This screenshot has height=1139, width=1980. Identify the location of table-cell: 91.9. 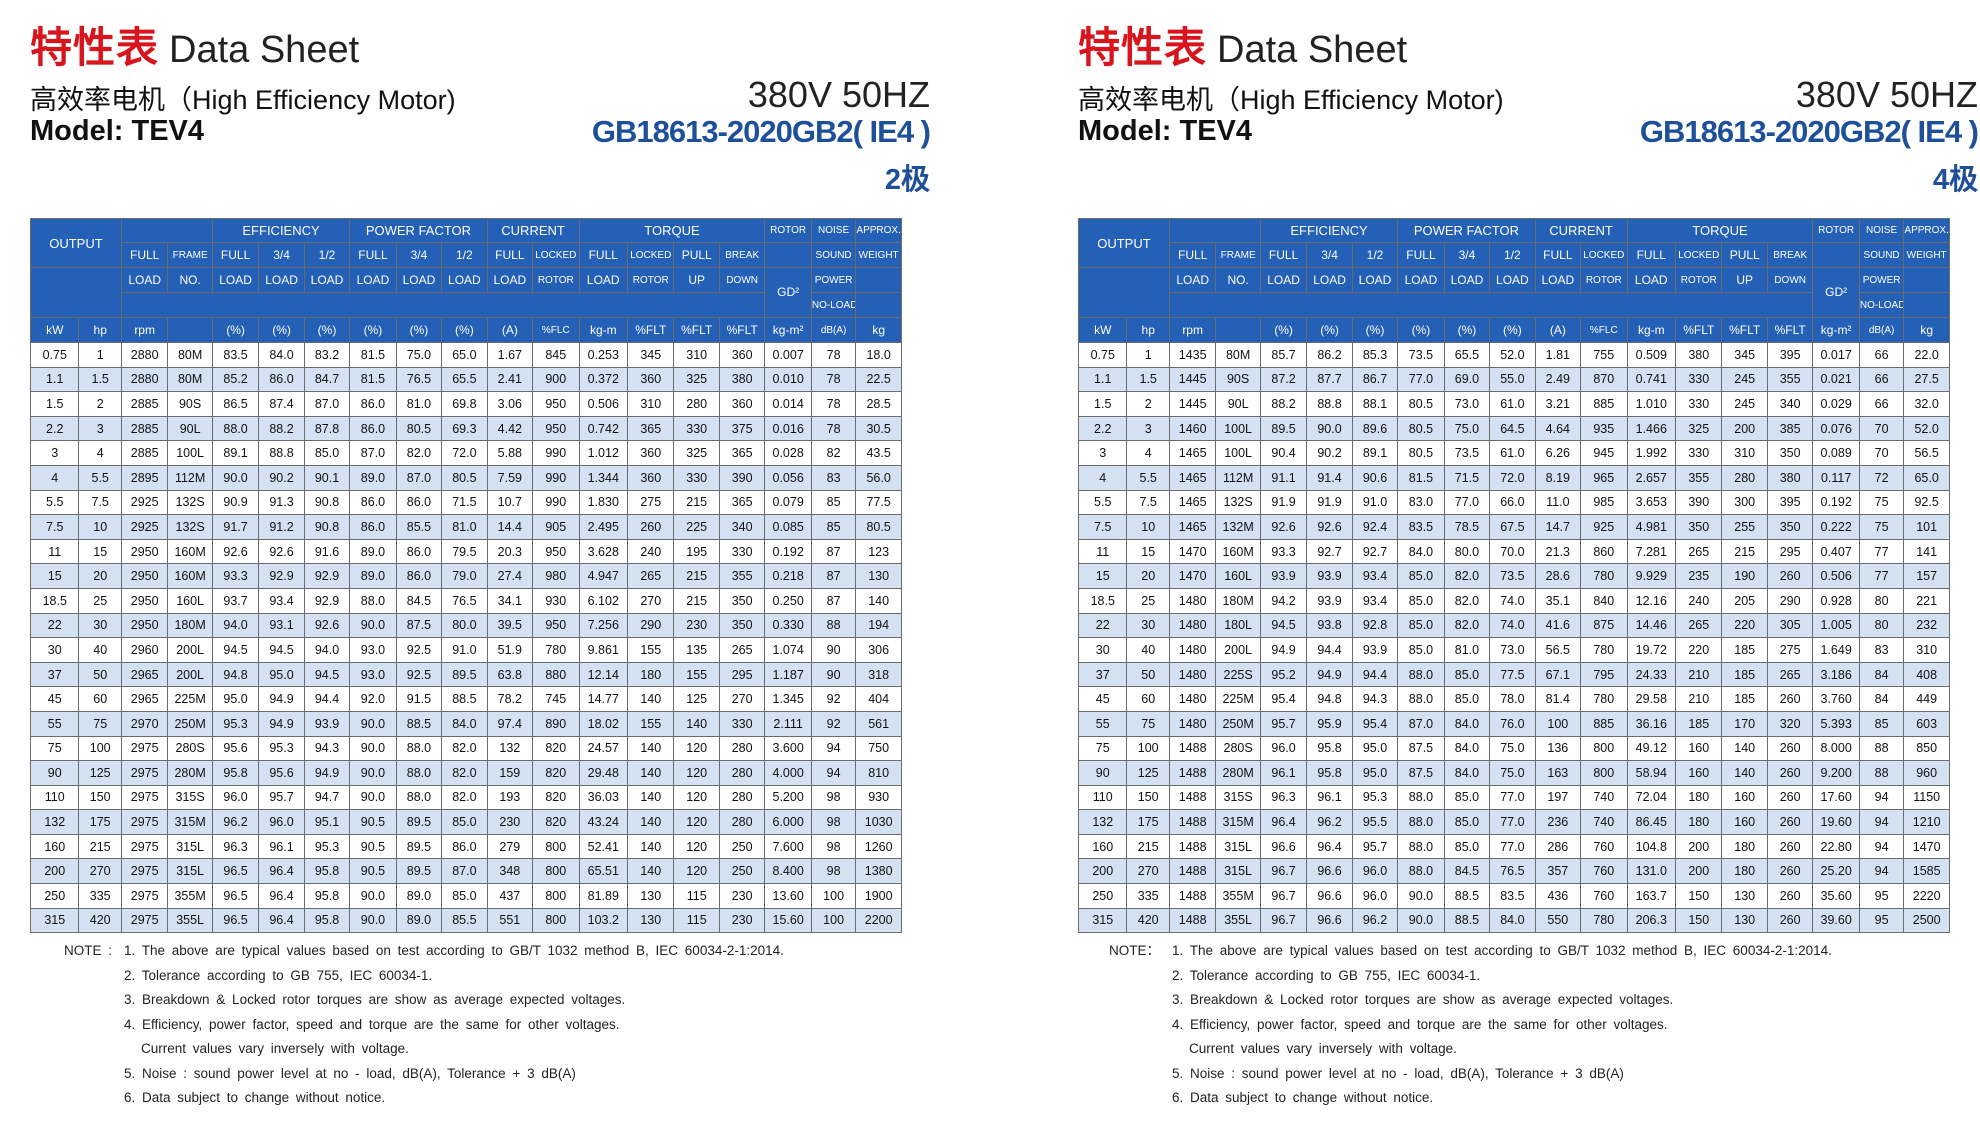
(1283, 502).